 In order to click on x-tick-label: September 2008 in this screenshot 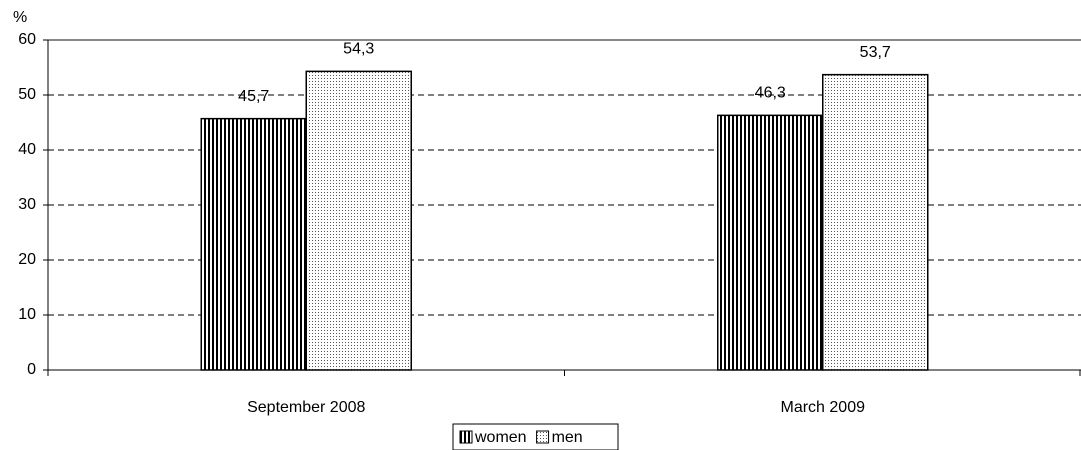, I will do `click(306, 407)`.